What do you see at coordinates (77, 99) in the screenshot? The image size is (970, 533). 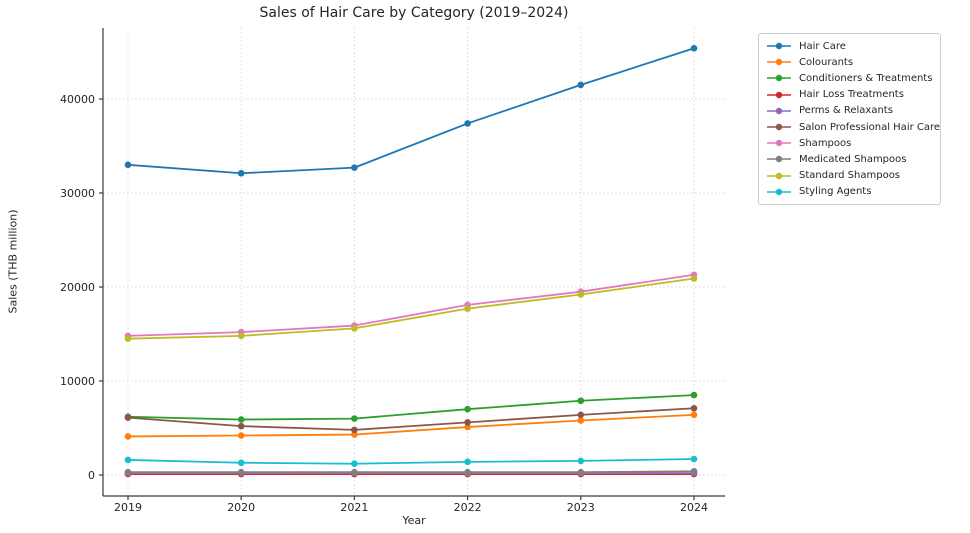 I see `y-tick-label: 40000` at bounding box center [77, 99].